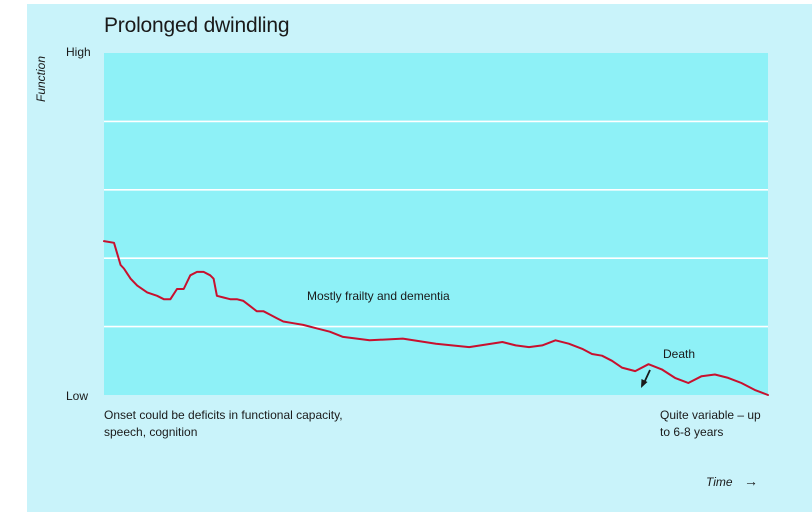 The width and height of the screenshot is (812, 513). What do you see at coordinates (679, 354) in the screenshot?
I see `annotation-death: Death` at bounding box center [679, 354].